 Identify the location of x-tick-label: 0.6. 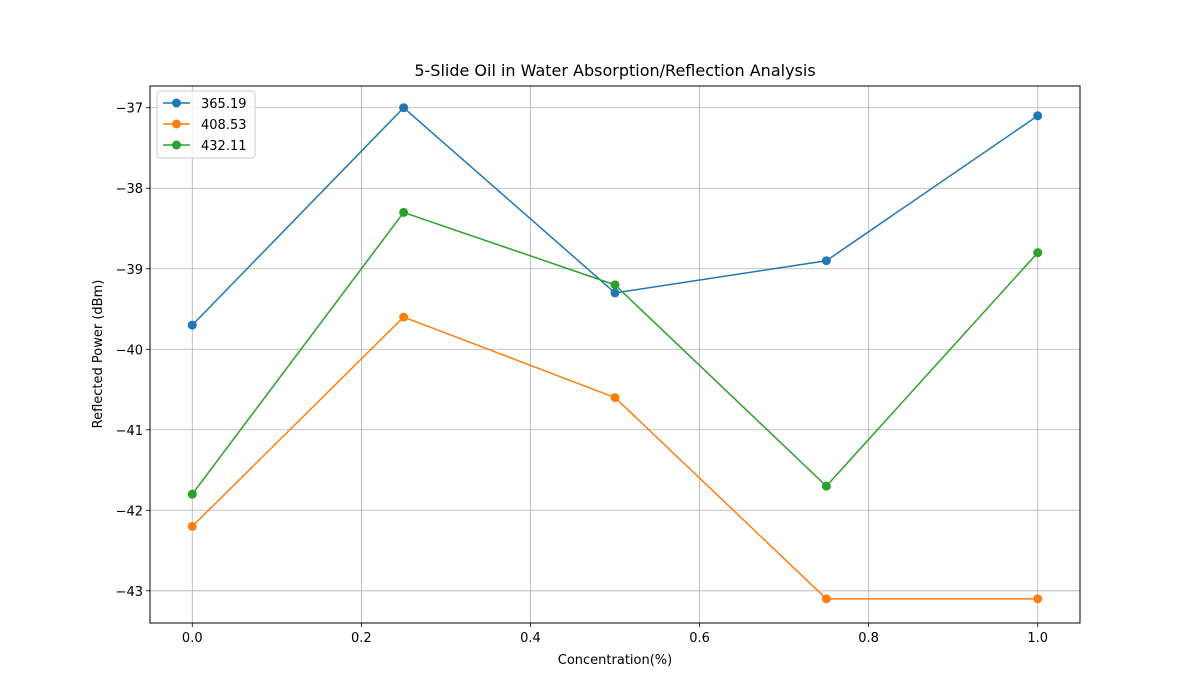
(699, 638).